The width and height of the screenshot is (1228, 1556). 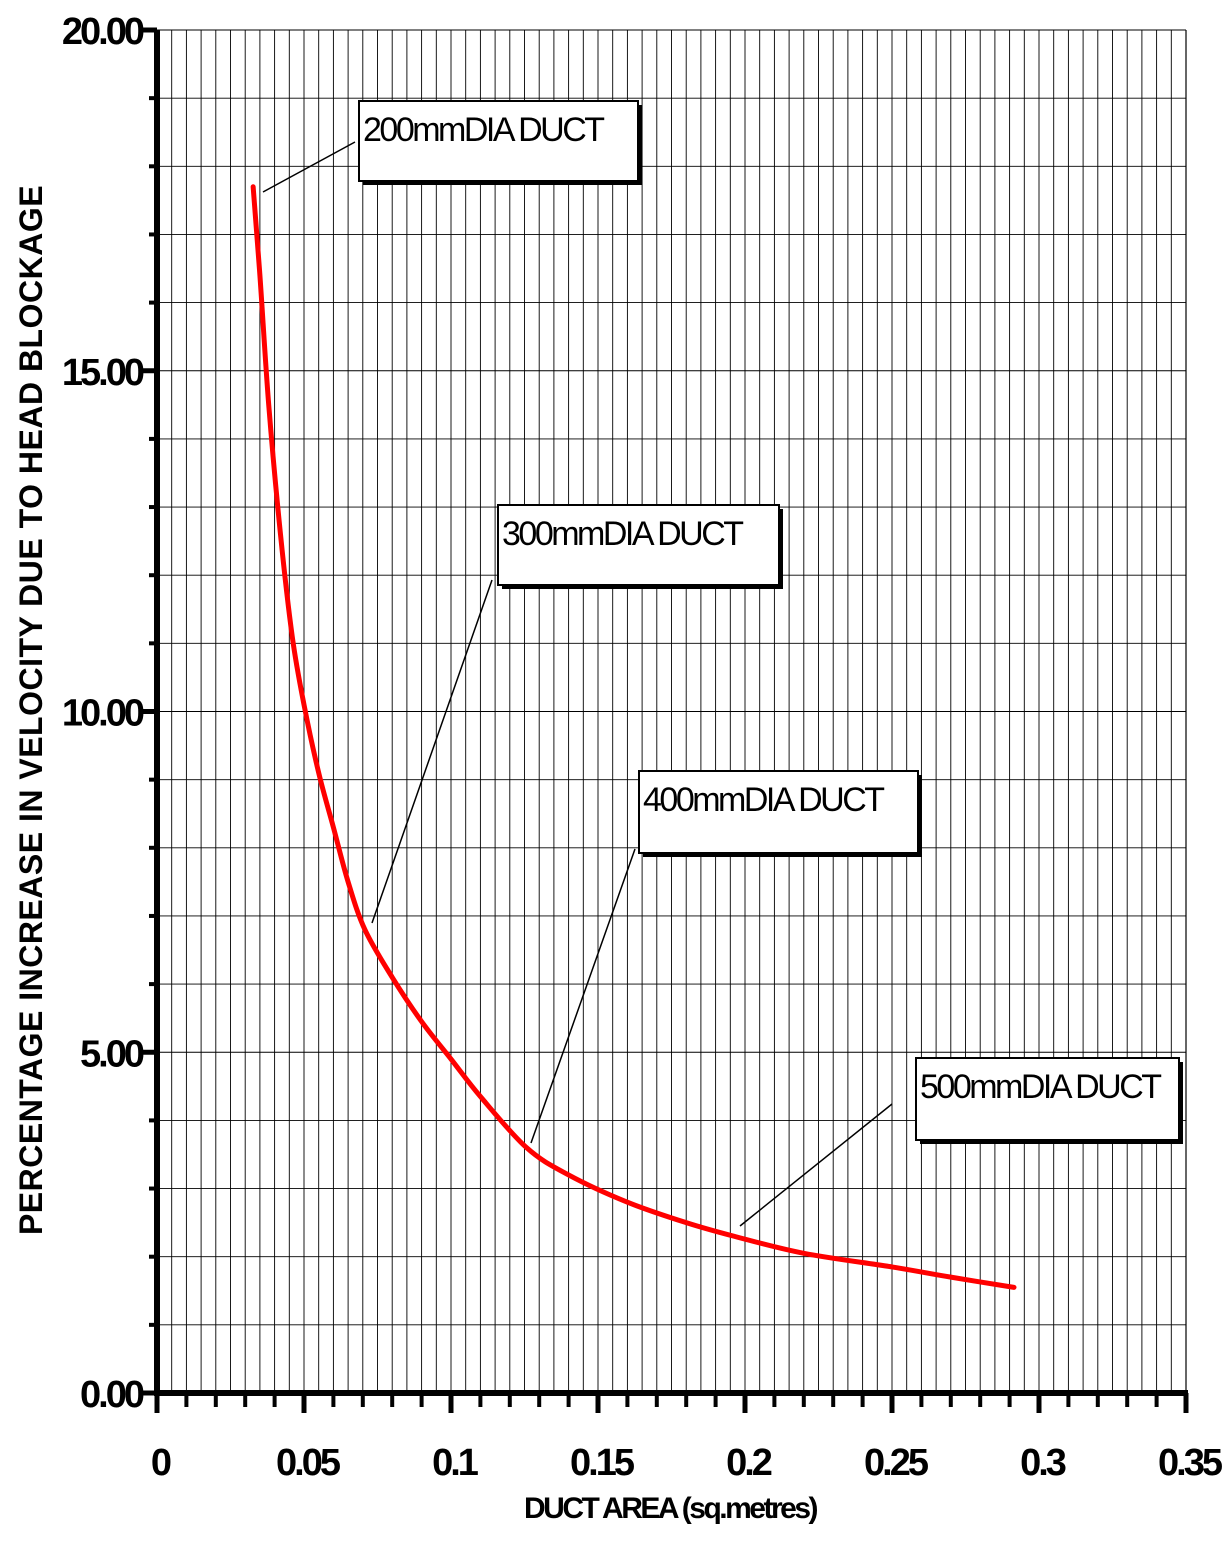 I want to click on y-tick-label: 10.00, so click(x=103, y=714).